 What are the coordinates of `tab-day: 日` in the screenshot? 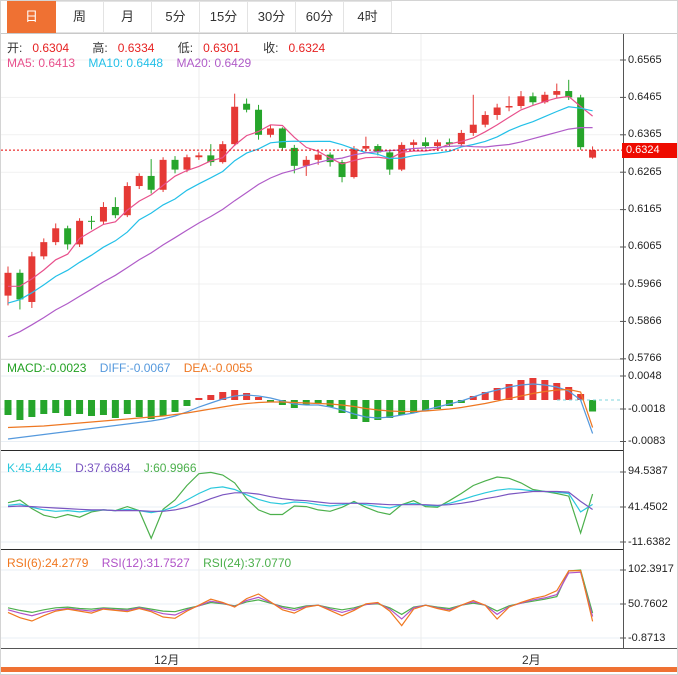 It's located at (31, 17).